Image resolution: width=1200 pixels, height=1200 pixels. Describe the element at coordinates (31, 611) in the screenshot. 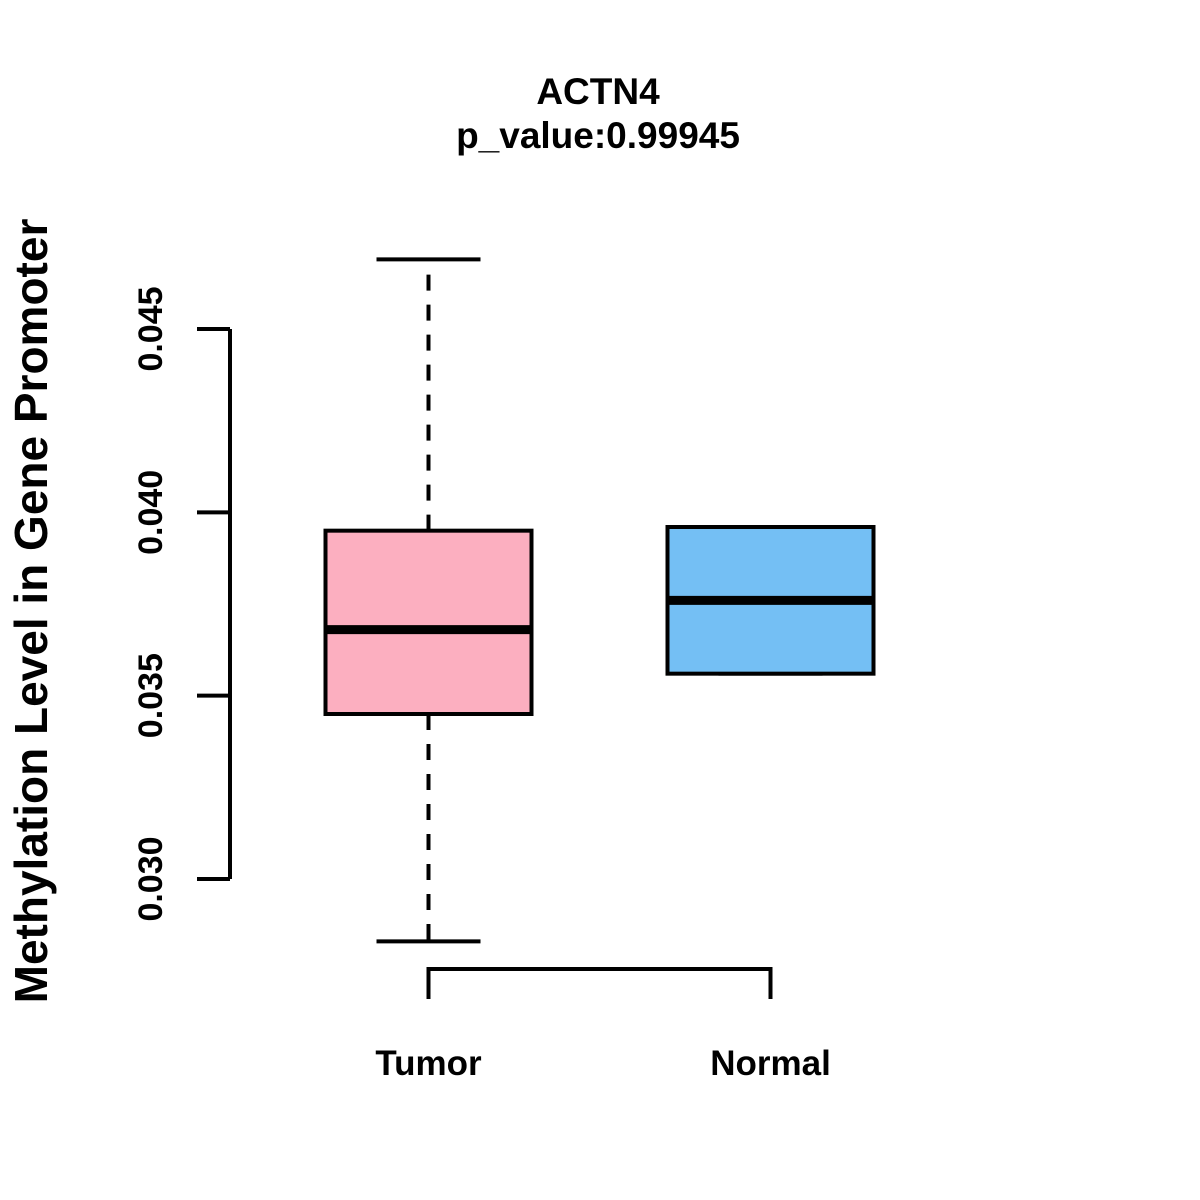

I see `y-axis-label: Methylation Level in Gene Promoter` at that location.